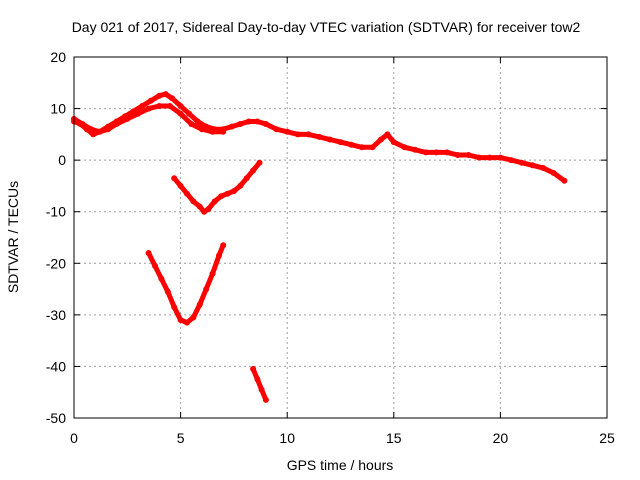 The image size is (640, 480). What do you see at coordinates (13, 237) in the screenshot?
I see `y-axis-label: SDTVAR / TECUs` at bounding box center [13, 237].